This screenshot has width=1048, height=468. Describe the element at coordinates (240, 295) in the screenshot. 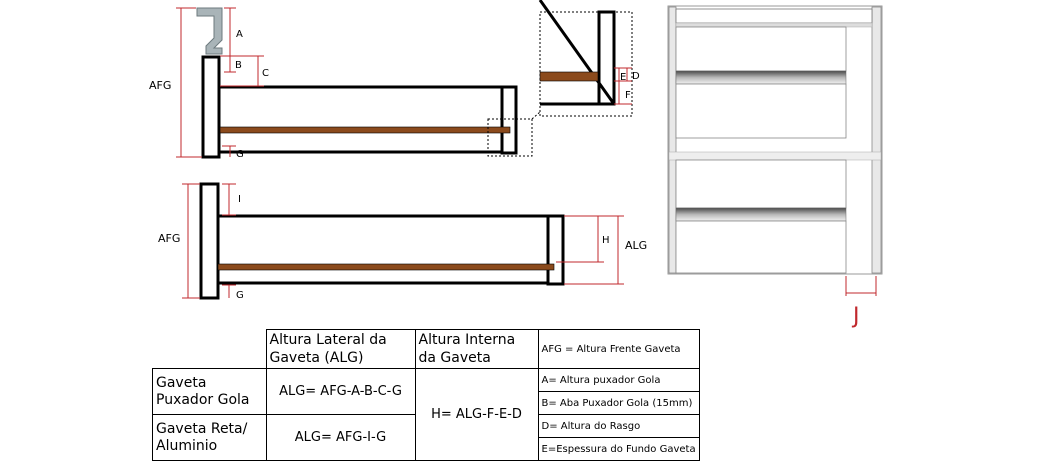

I see `label-g-bottom: G` at that location.